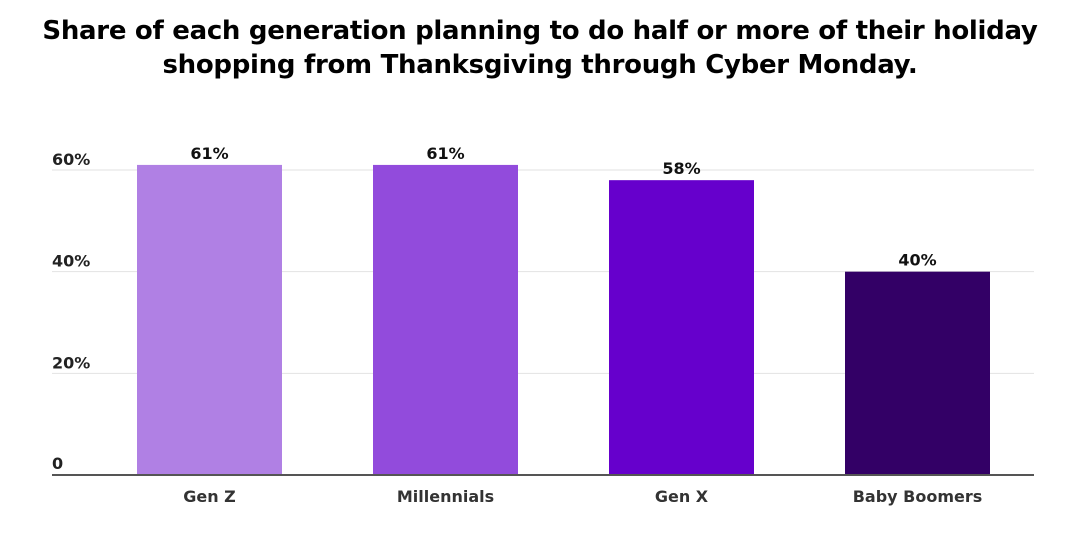 The image size is (1080, 538). I want to click on data-label: 58%, so click(681, 168).